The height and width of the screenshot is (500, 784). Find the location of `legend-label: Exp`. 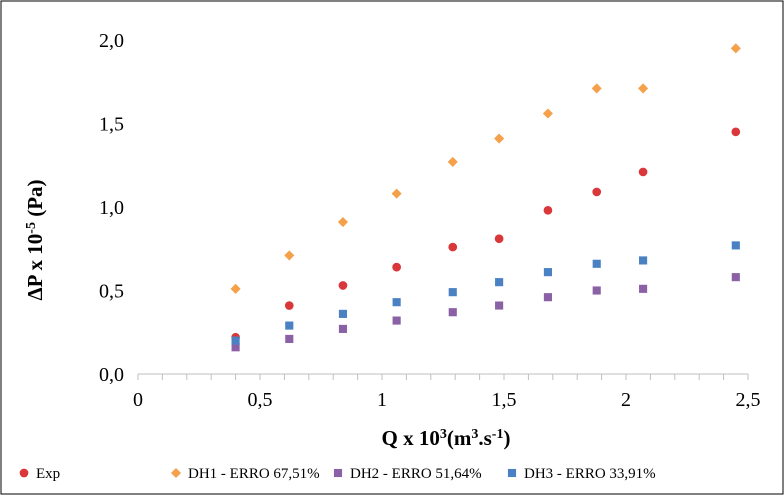

legend-label: Exp is located at coordinates (48, 474).